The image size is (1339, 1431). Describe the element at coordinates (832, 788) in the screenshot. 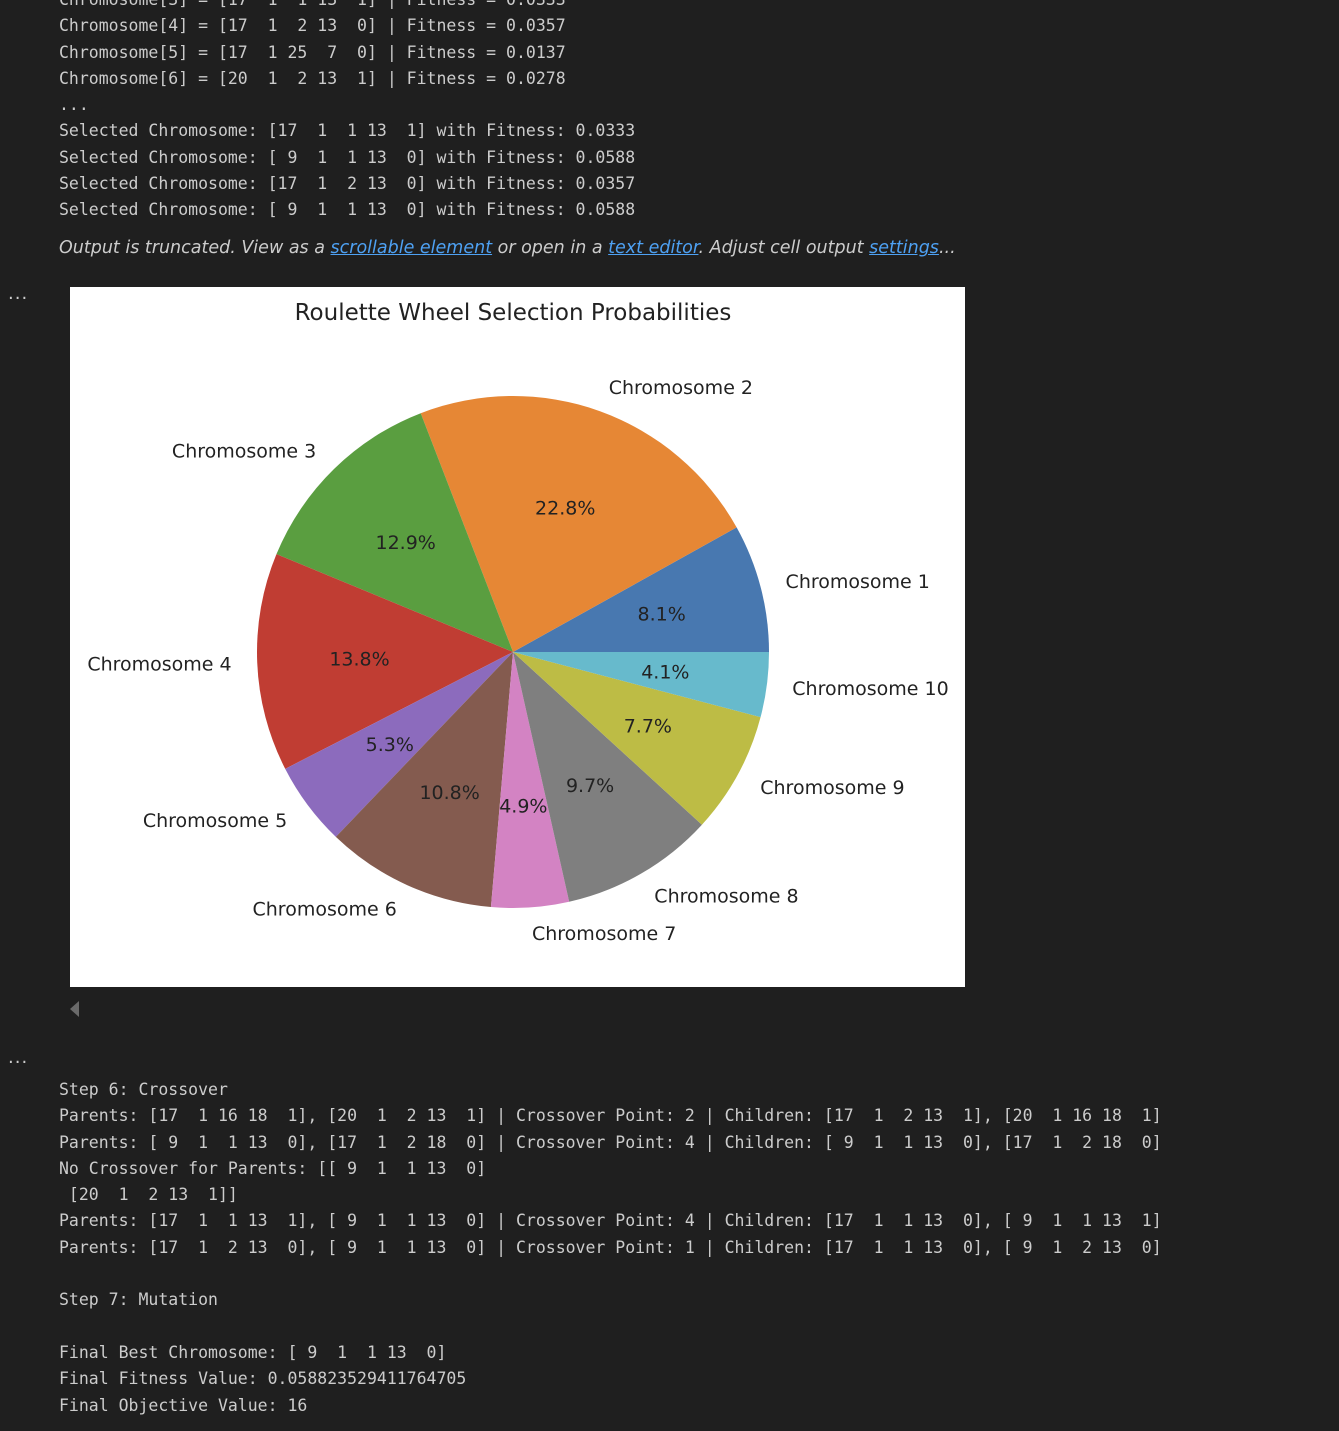

I see `pie-slice-name-label: Chromosome 9` at that location.